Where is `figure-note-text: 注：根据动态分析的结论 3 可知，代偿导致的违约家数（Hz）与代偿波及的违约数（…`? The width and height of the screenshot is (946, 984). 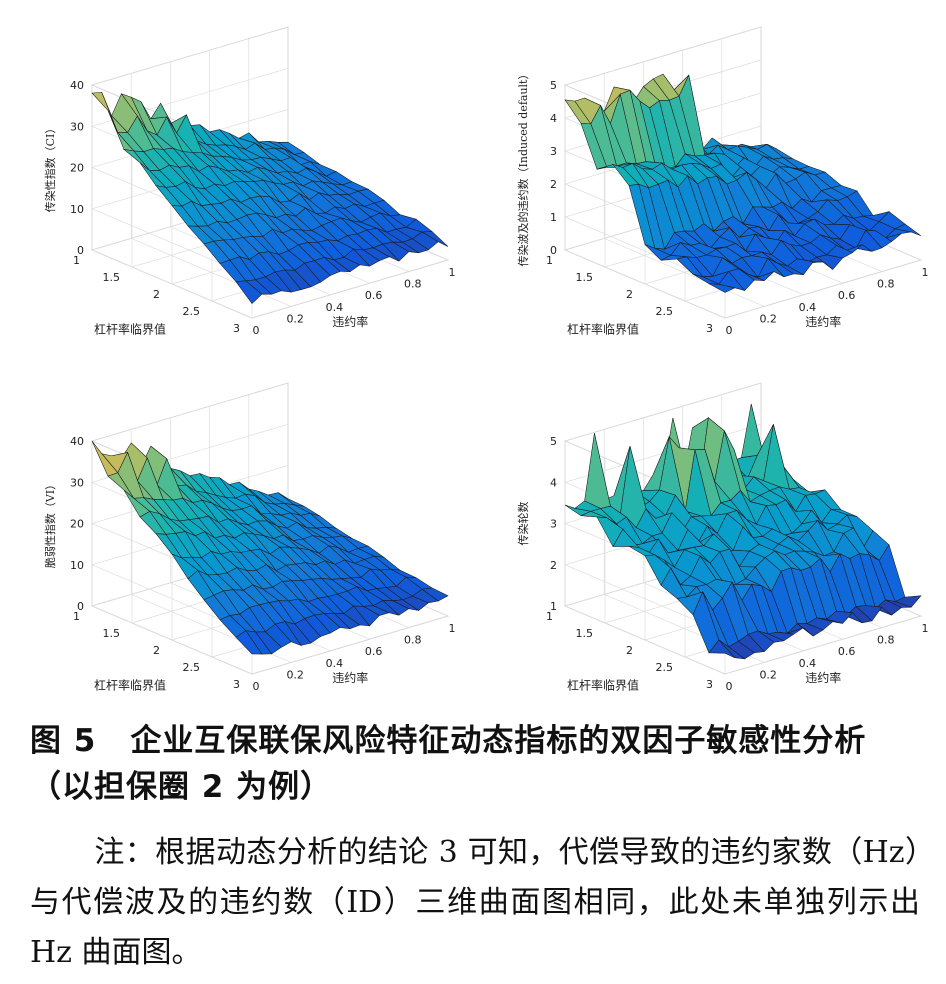
figure-note-text: 注：根据动态分析的结论 3 可知，代偿导致的违约家数（Hz）与代偿波及的违约数（… is located at coordinates (475, 902).